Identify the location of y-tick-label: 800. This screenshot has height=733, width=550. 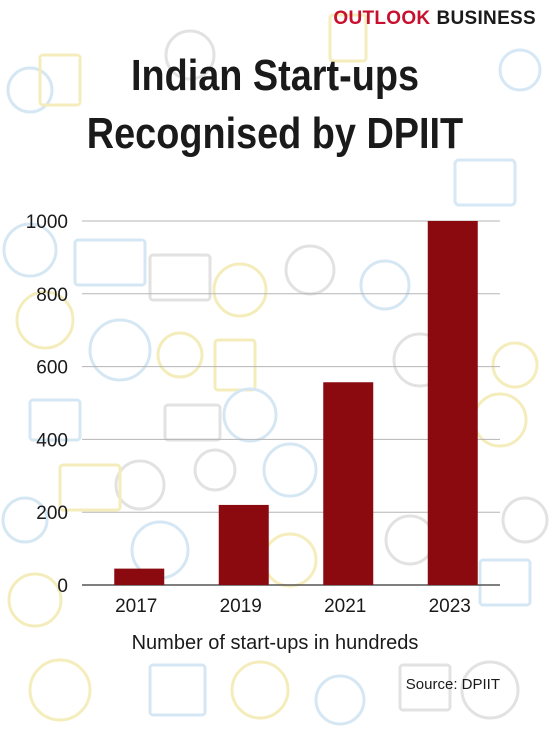
(52, 295).